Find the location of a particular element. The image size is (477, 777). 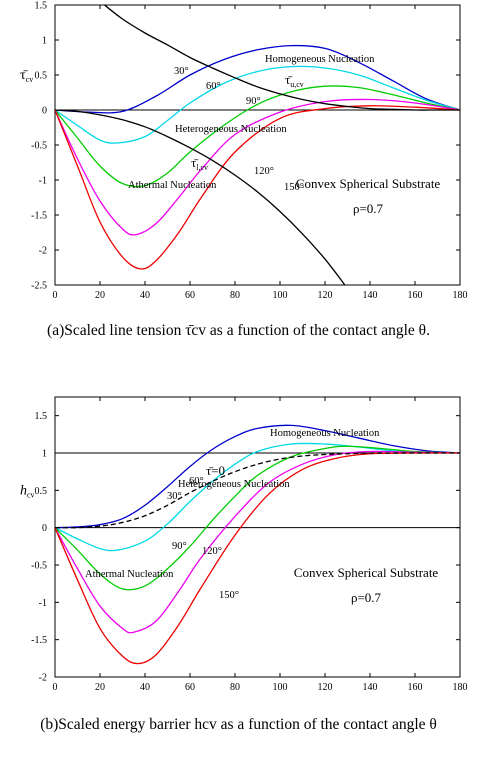

y-axis-label: hcv is located at coordinates (27, 491).